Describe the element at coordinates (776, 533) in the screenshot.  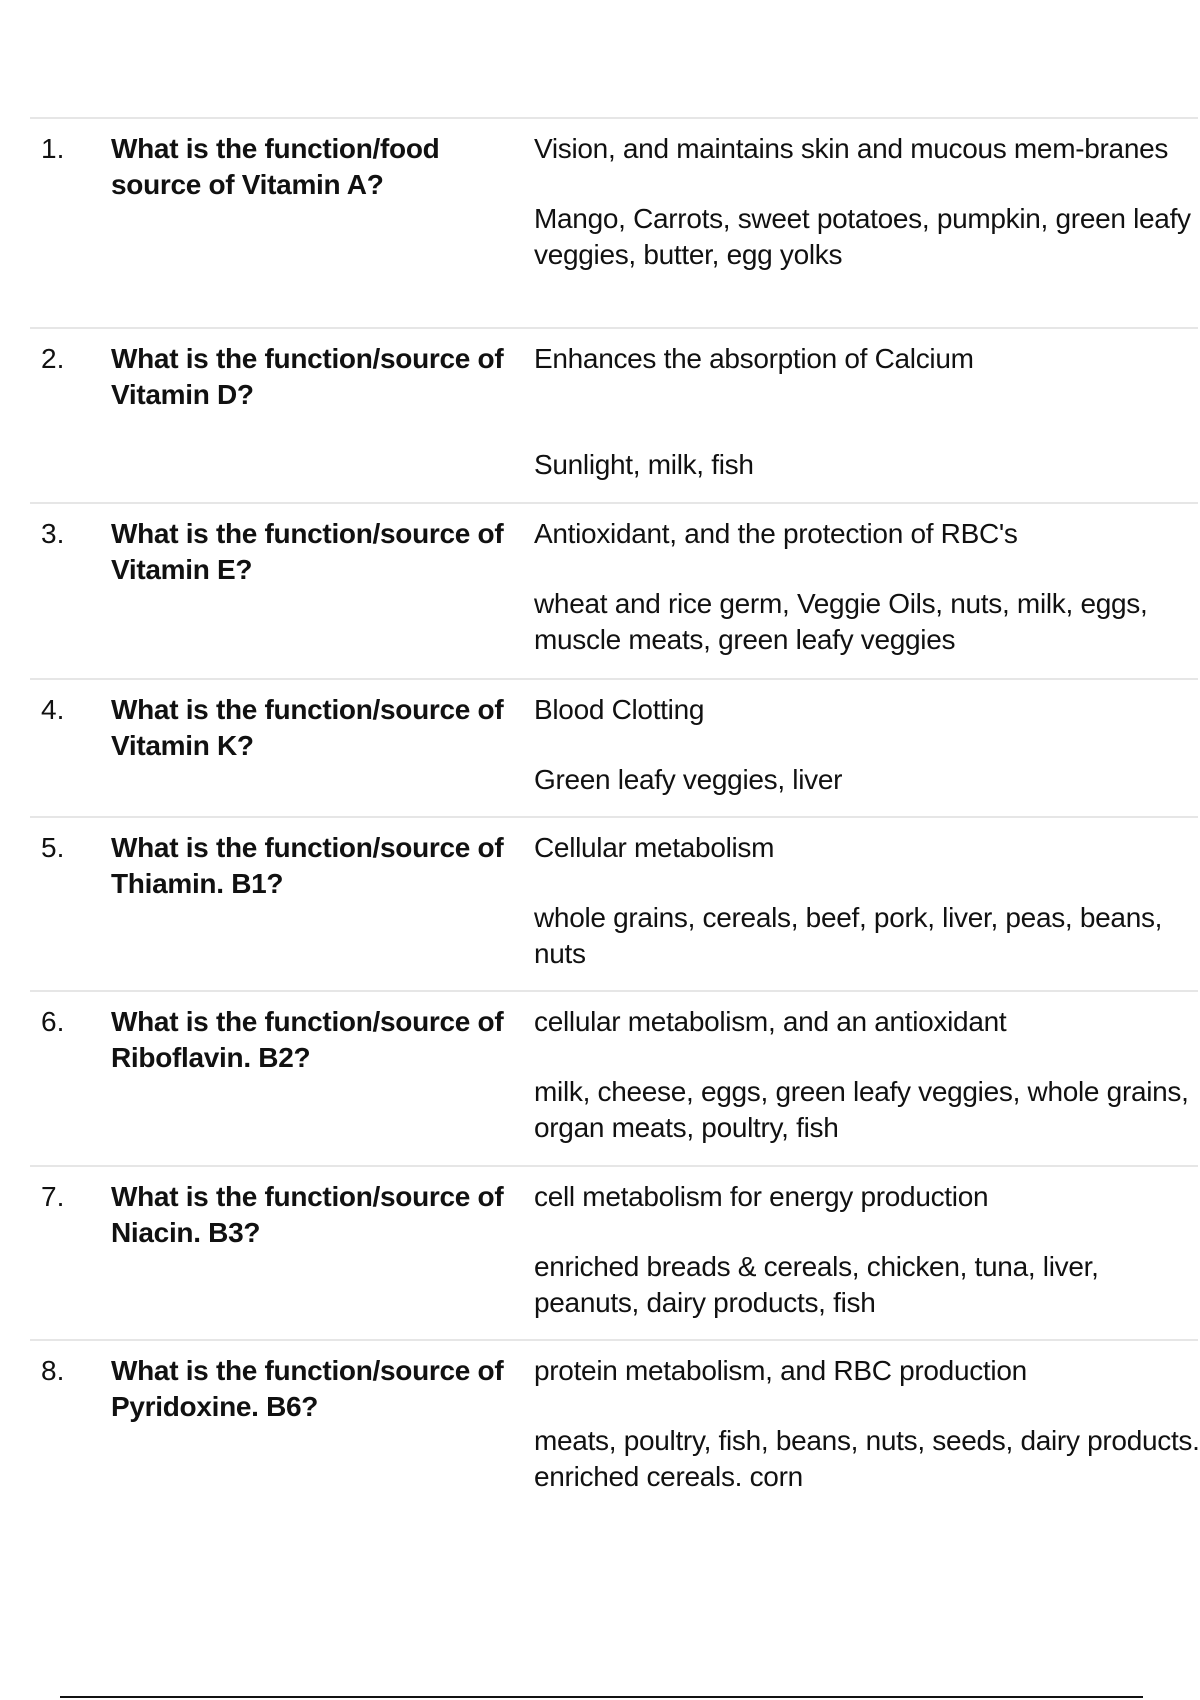
I see `answer-function: Antioxidant, and the protection of RBC's` at that location.